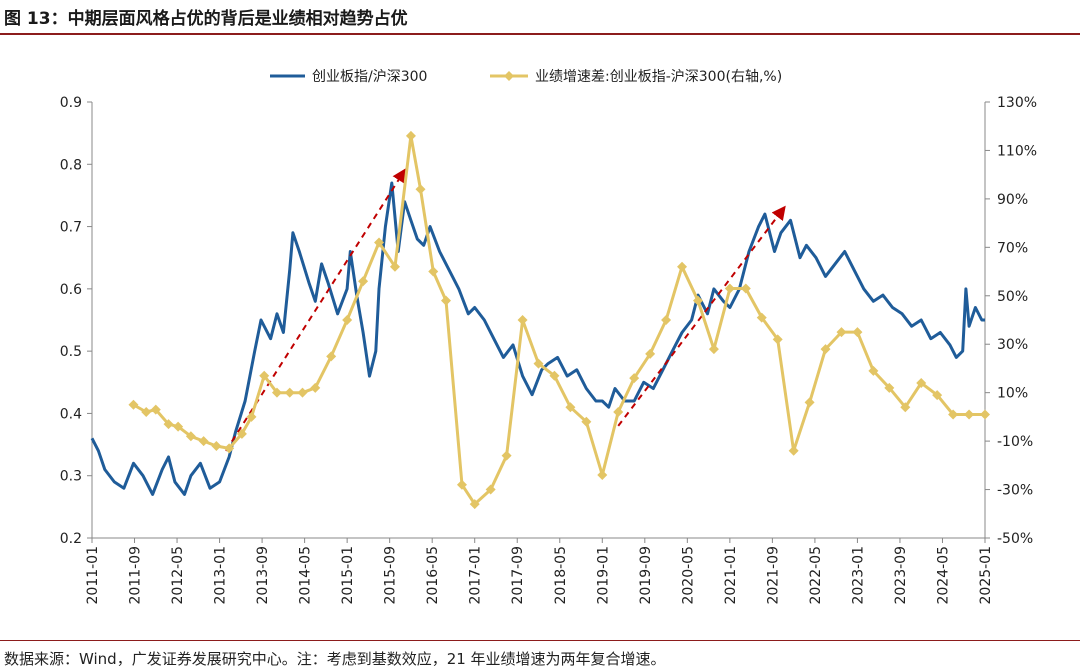  I want to click on y-right-tick-label: 50%, so click(1012, 297).